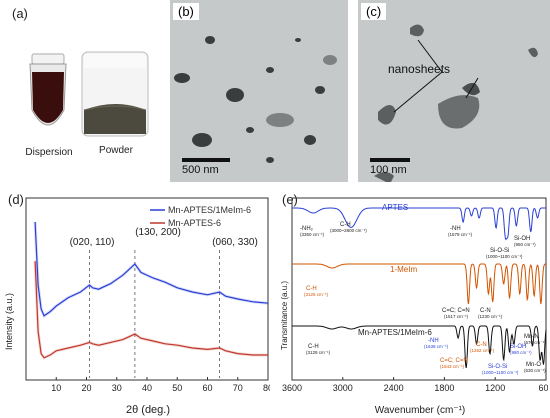 The image size is (550, 418). Describe the element at coordinates (194, 223) in the screenshot. I see `legend-mn-aptes-6: Mn-APTES-6` at that location.